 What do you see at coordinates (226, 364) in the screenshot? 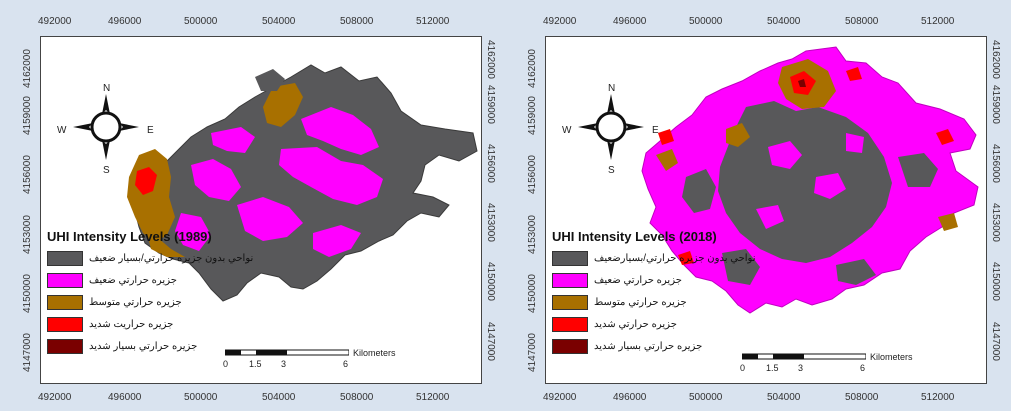
I see `scale-mark: 0` at bounding box center [226, 364].